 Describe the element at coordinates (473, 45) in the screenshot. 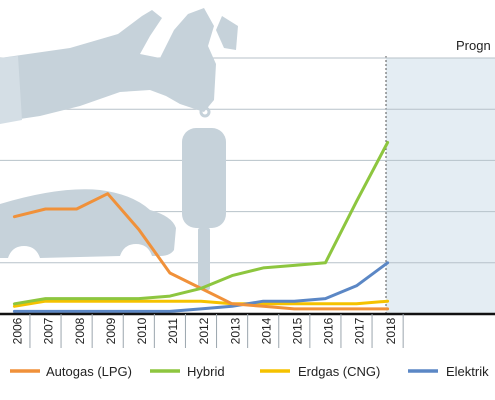

I see `forecast-label: Progn` at that location.